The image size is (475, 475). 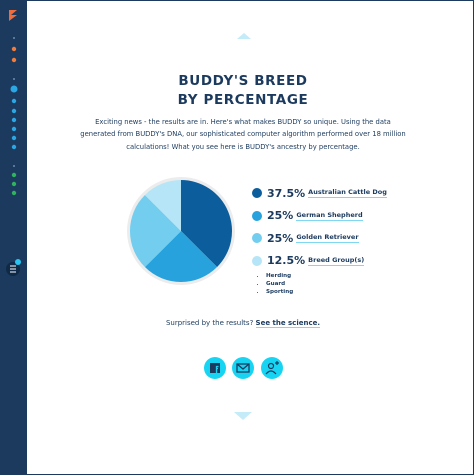 I want to click on scroll-down, so click(x=243, y=416).